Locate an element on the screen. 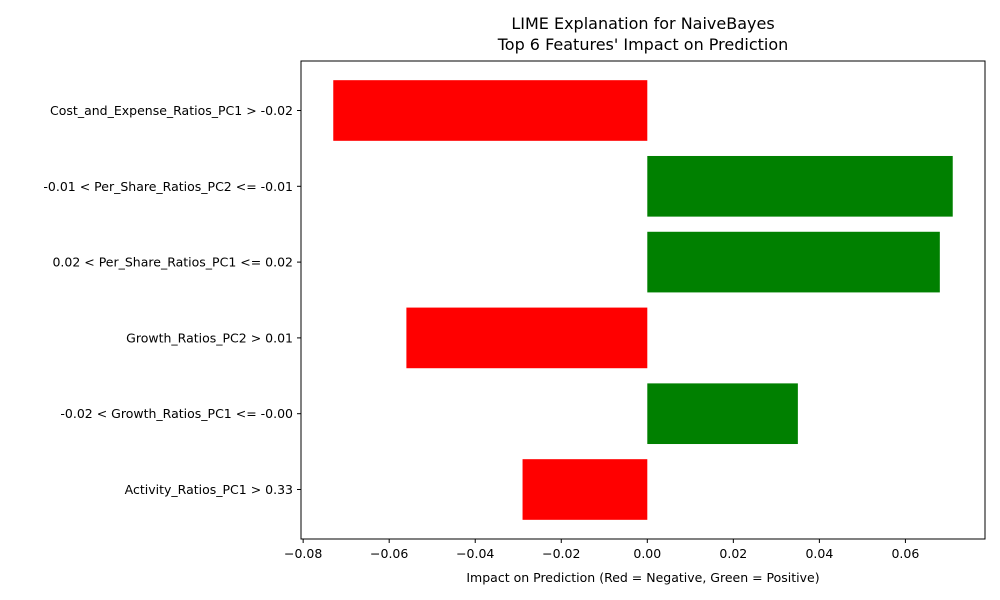 Image resolution: width=1000 pixels, height=600 pixels. x-tick-label-5: 0.02 is located at coordinates (733, 553).